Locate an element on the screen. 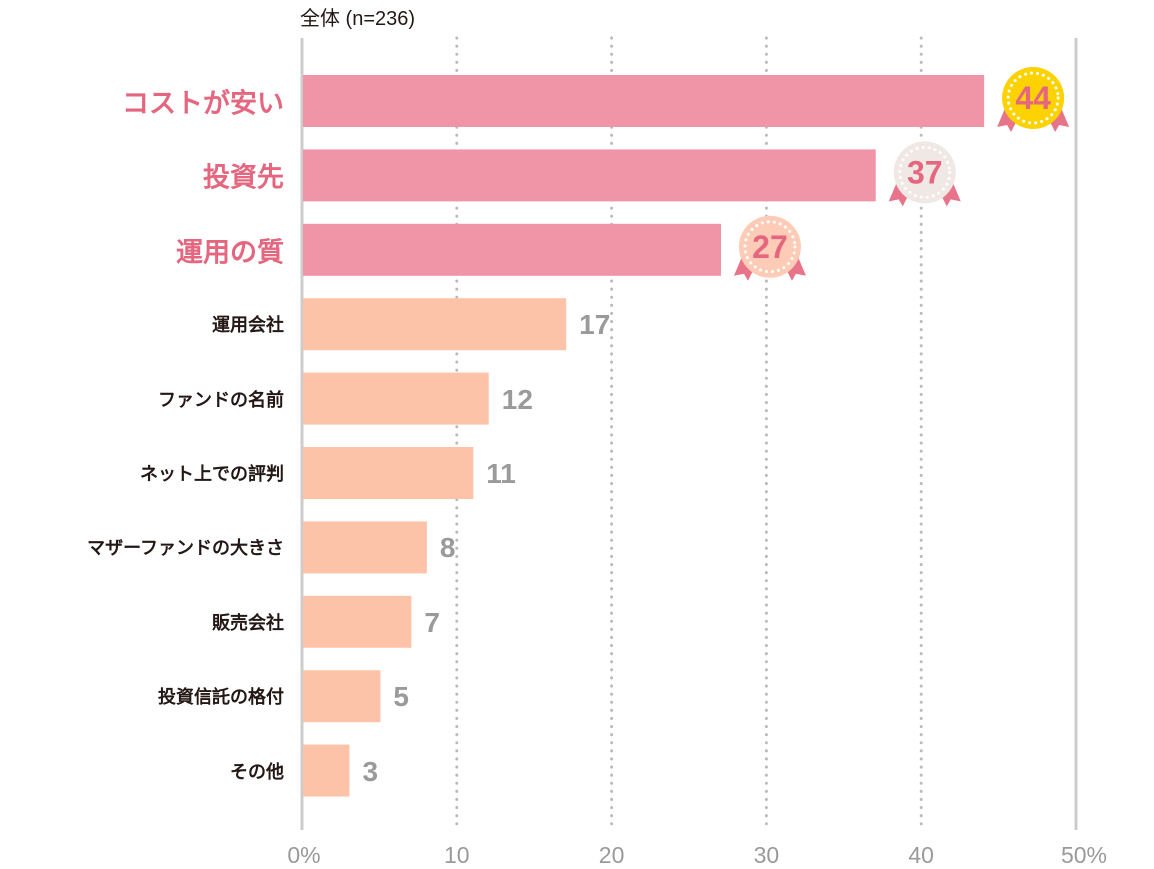  value-label: 12 is located at coordinates (517, 399).